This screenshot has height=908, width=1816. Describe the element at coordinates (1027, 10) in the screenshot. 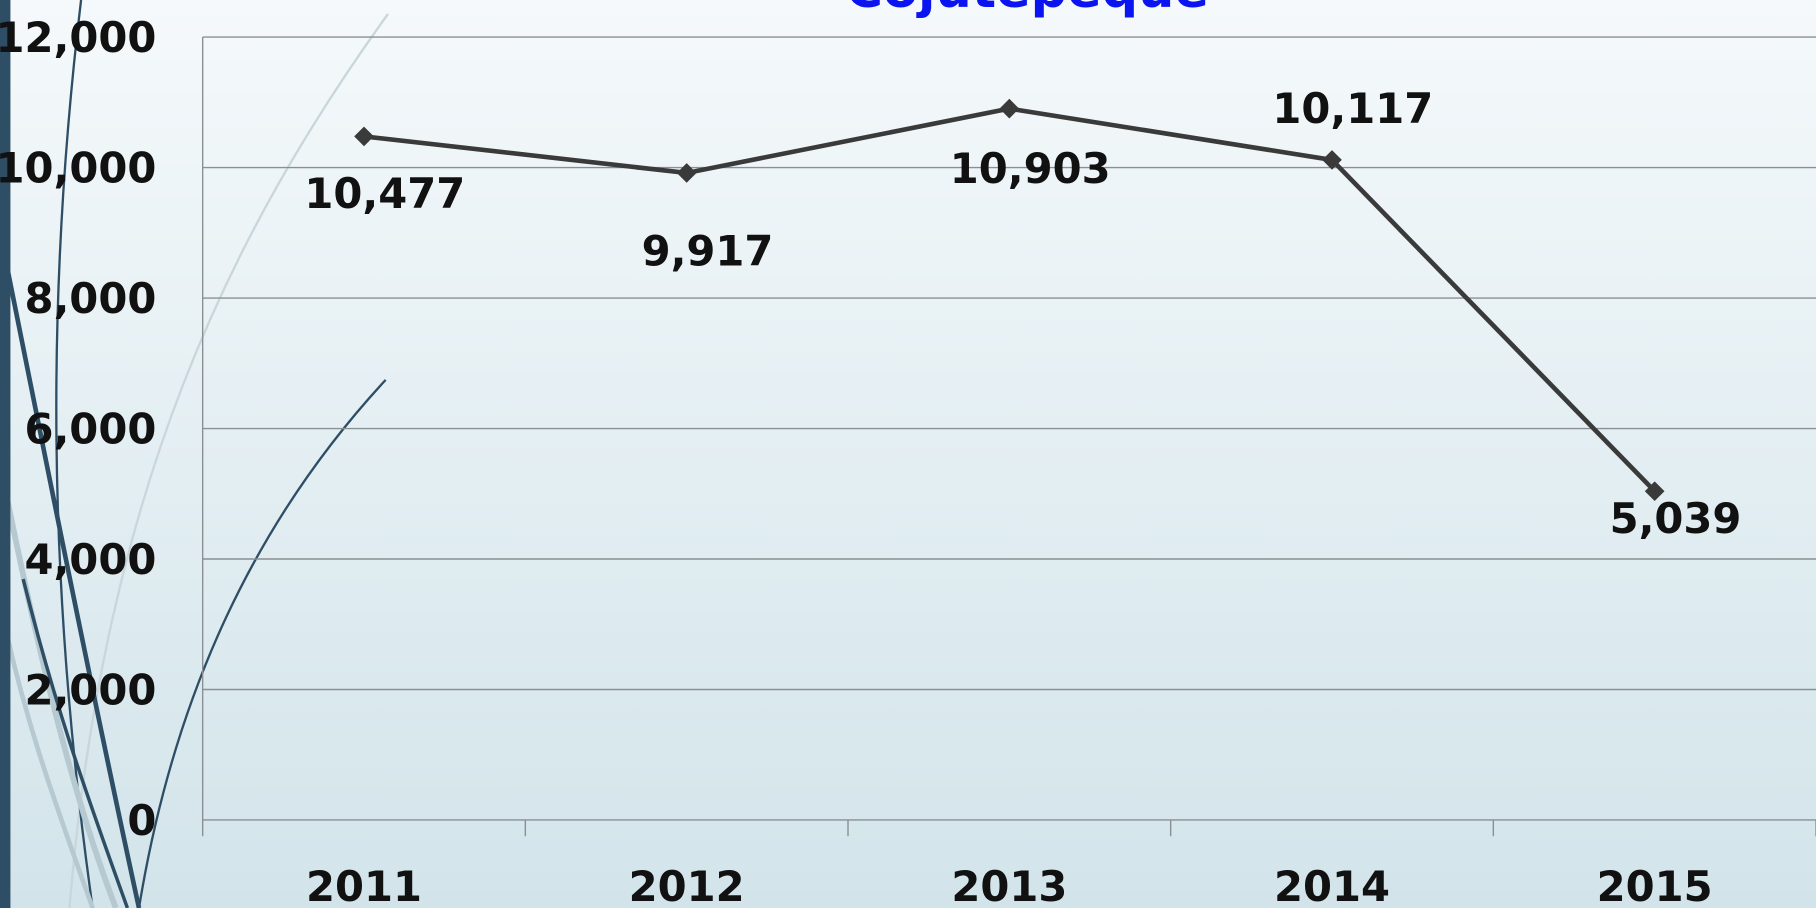

I see `chart-title: Cojutepeque` at that location.